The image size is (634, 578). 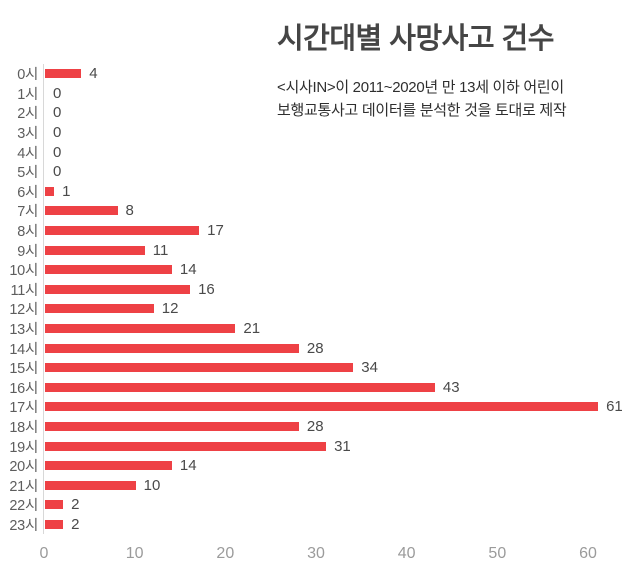 I want to click on value-label: 1, so click(x=66, y=191).